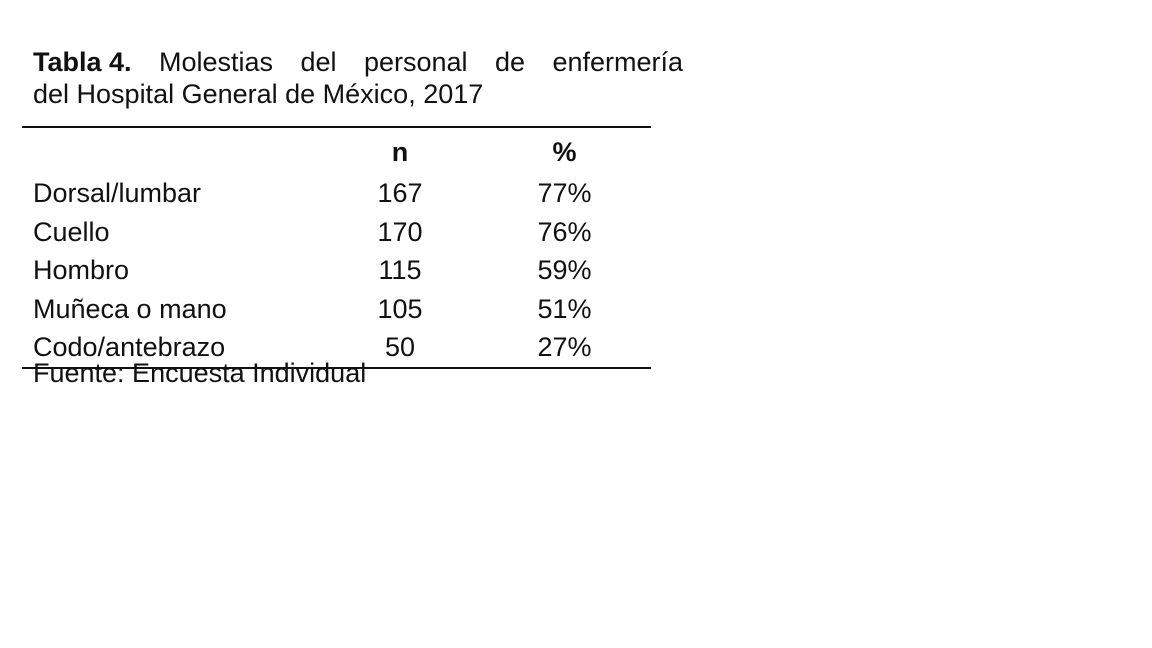 The image size is (1152, 648). I want to click on table-row: Cuello 170 76%, so click(336, 232).